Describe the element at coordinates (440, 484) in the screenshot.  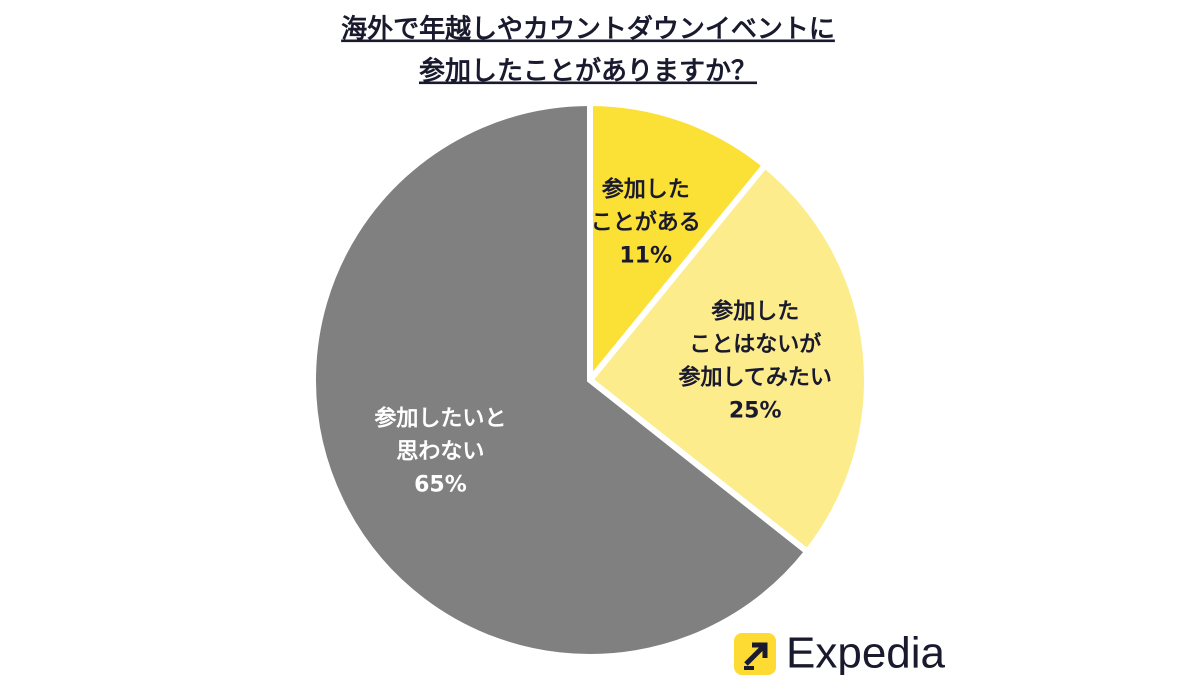
I see `slice-value-label: 65%` at that location.